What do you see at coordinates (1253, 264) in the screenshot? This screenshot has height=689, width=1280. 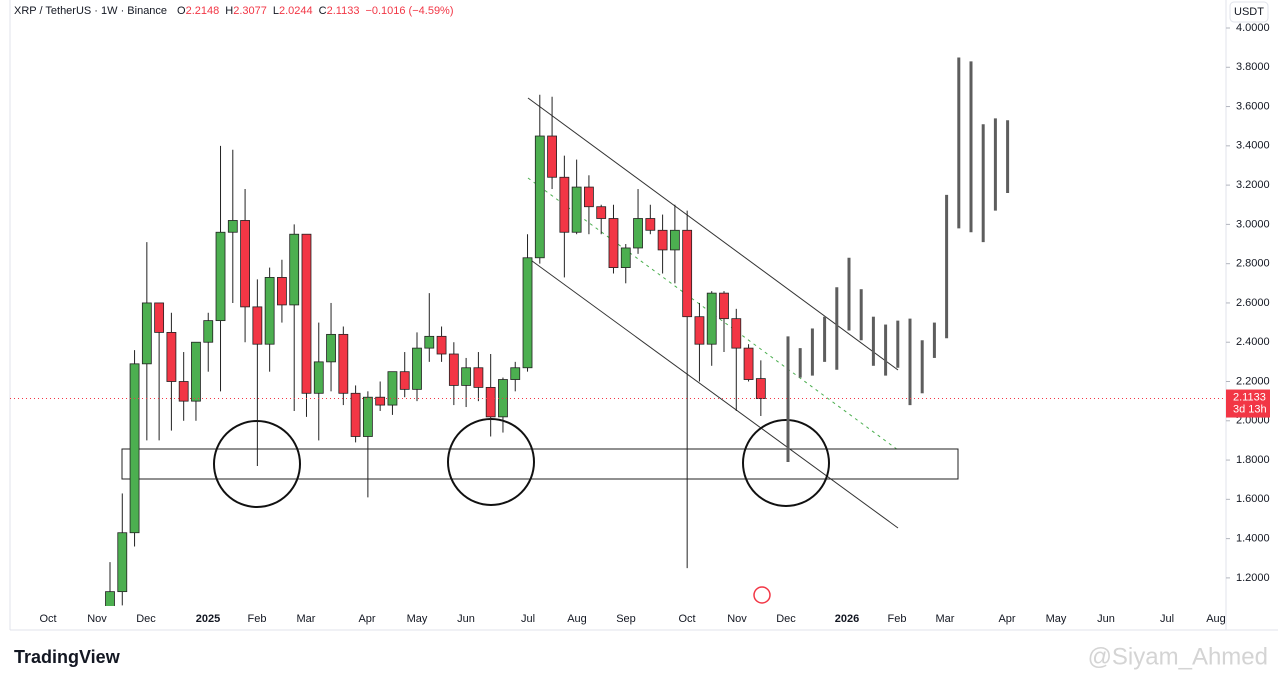 I see `y-tick-label: 2.8000` at bounding box center [1253, 264].